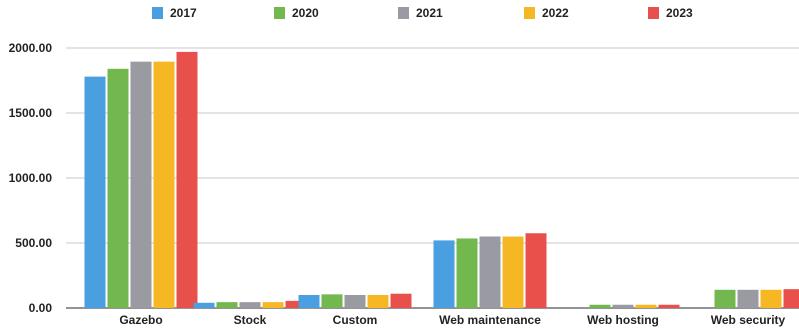 Image resolution: width=799 pixels, height=332 pixels. I want to click on bar-web-maintenance-2021, so click(490, 272).